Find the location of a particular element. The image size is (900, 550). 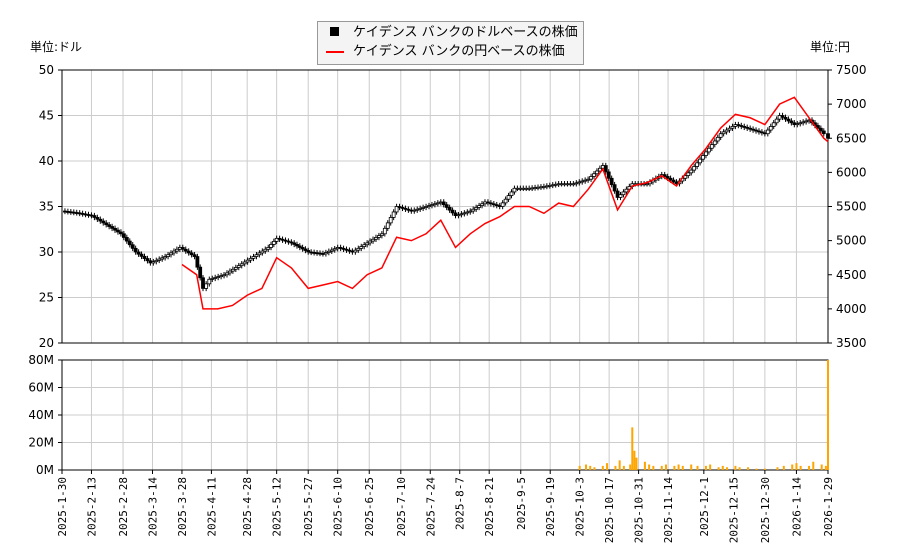

legend-item-usd: ケイデンス バンクのドルベースの株価 is located at coordinates (452, 33).